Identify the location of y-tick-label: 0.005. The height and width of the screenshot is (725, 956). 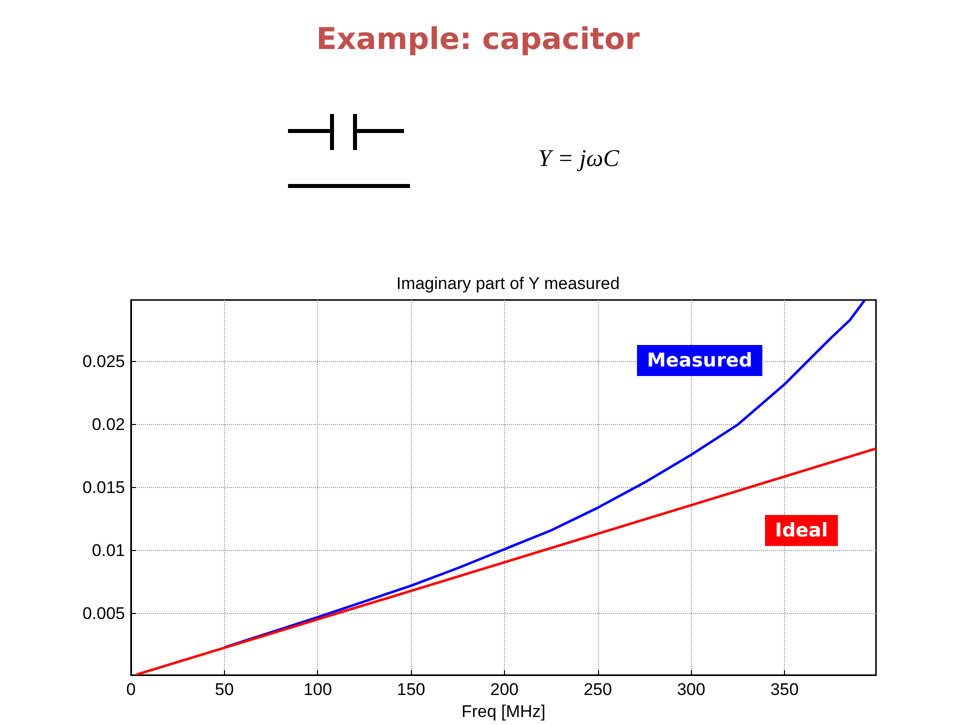
(103, 613).